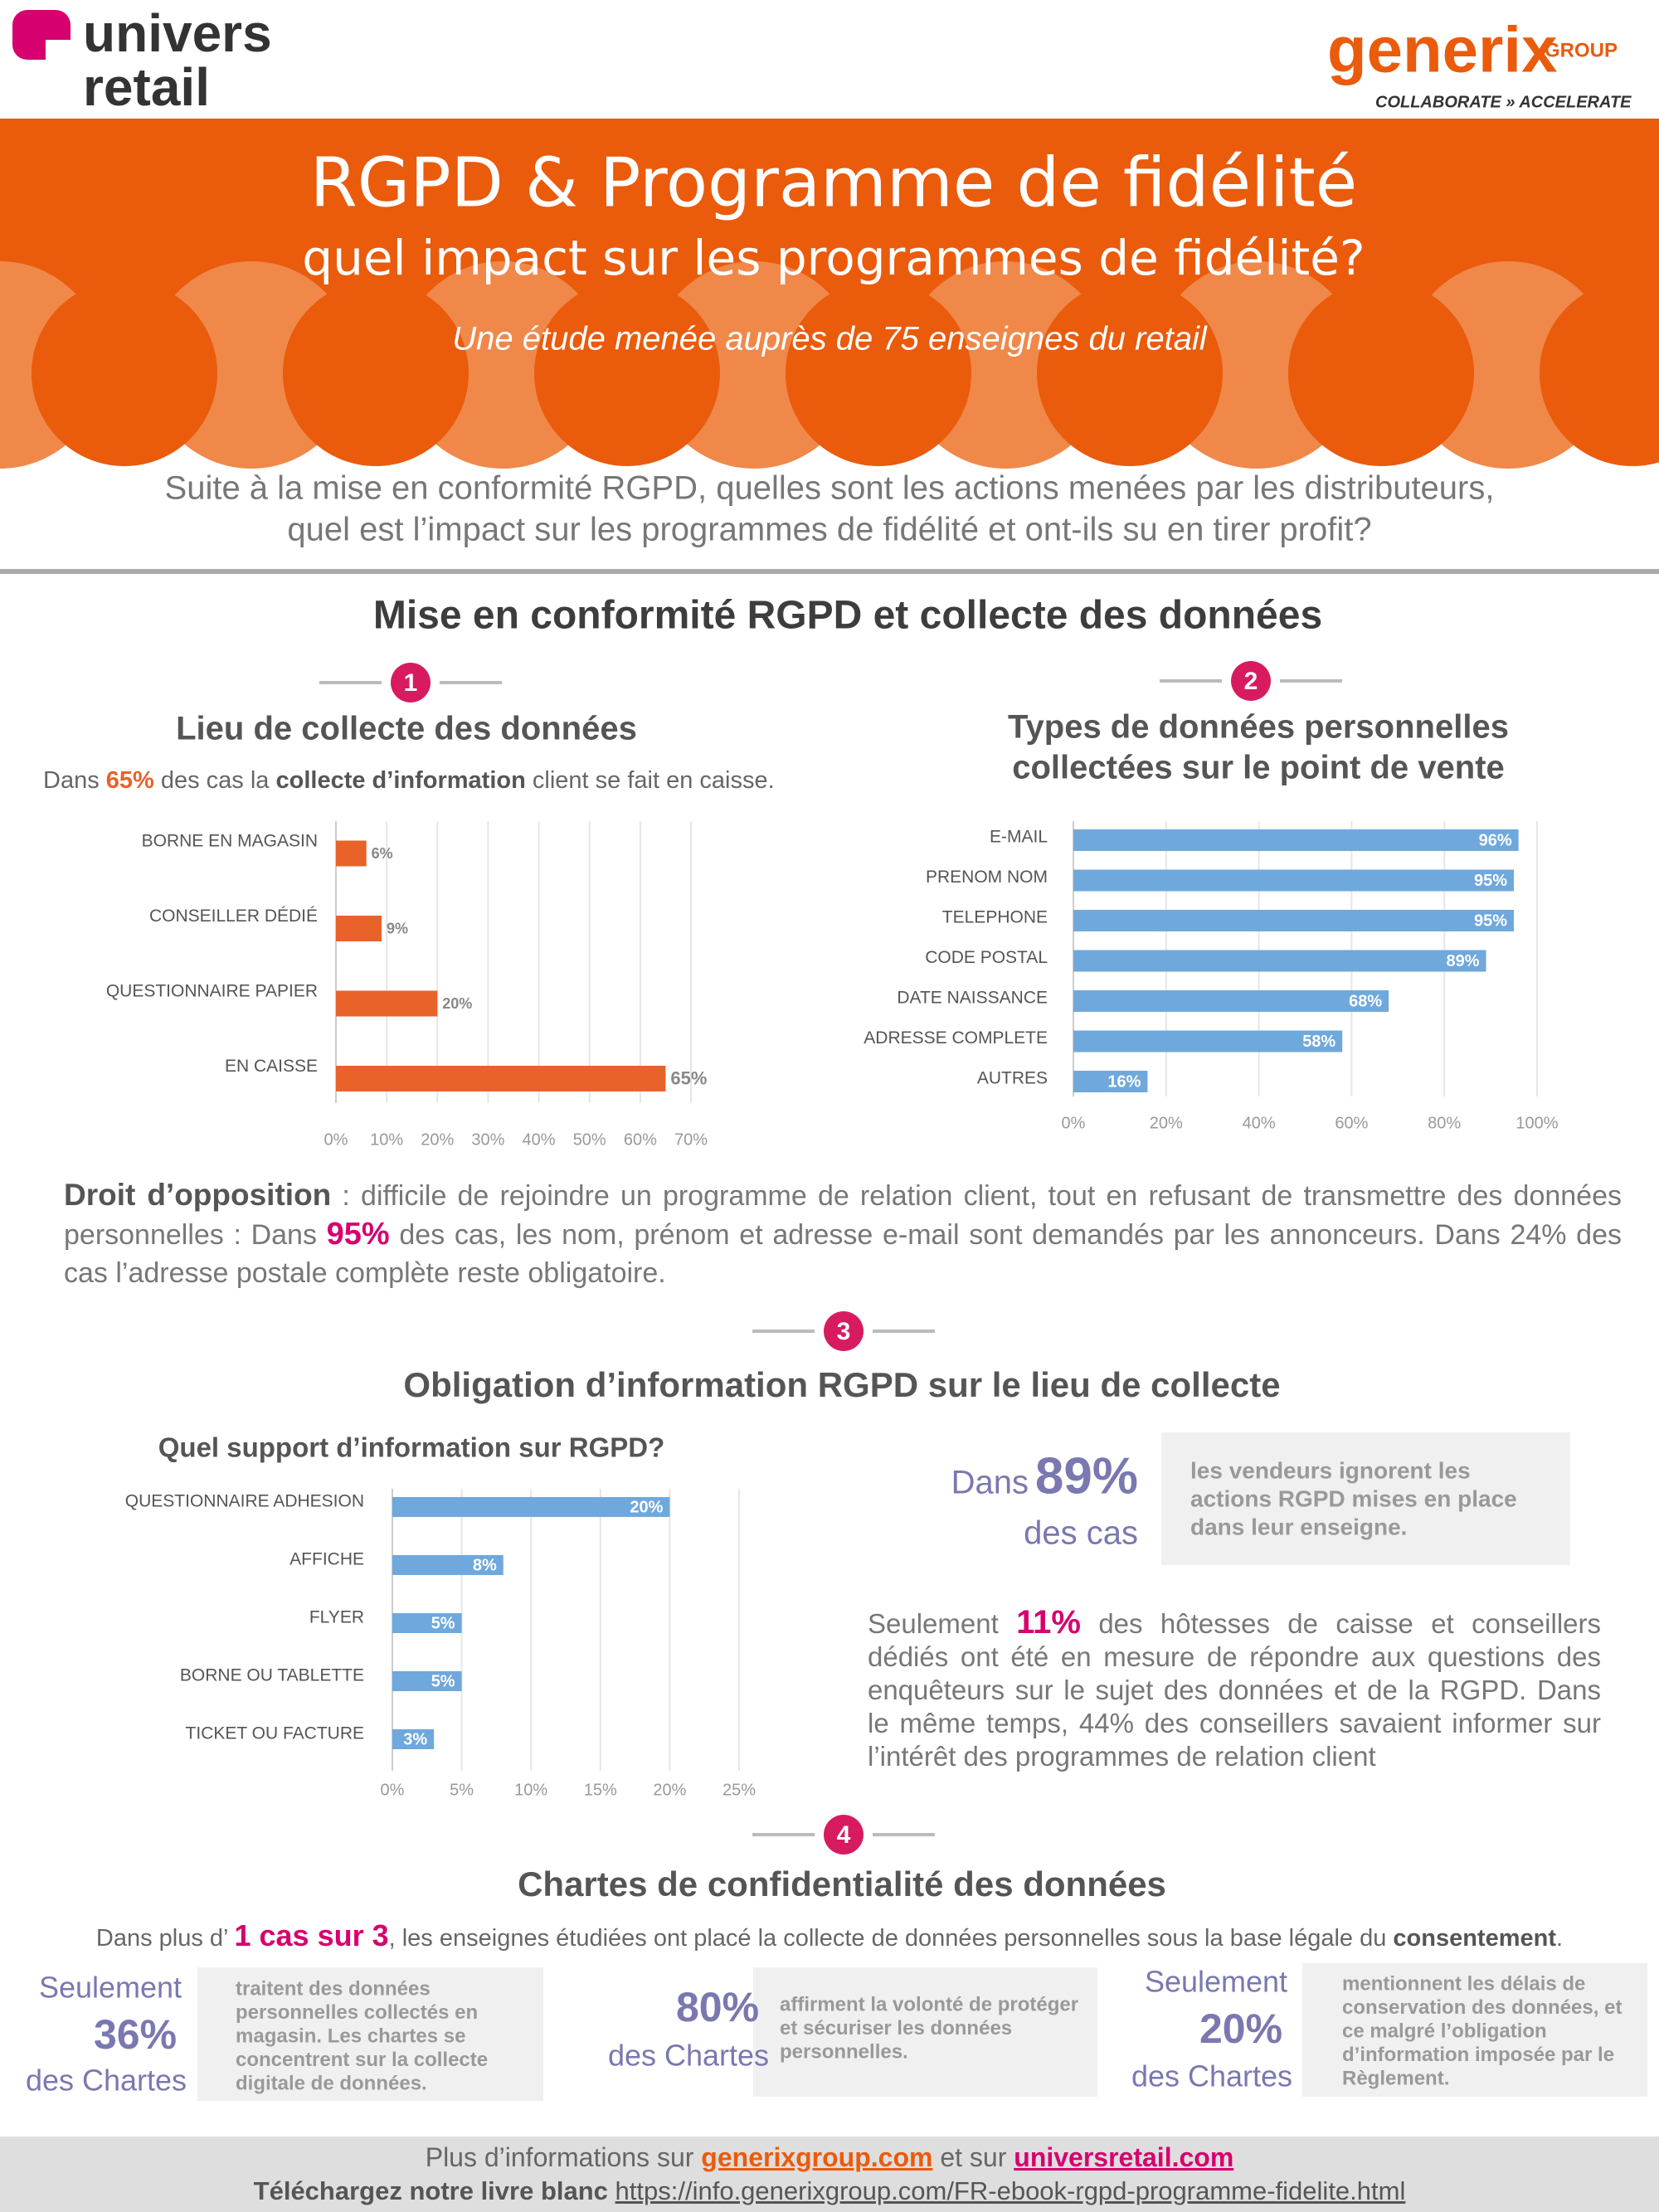  I want to click on divider, so click(829, 571).